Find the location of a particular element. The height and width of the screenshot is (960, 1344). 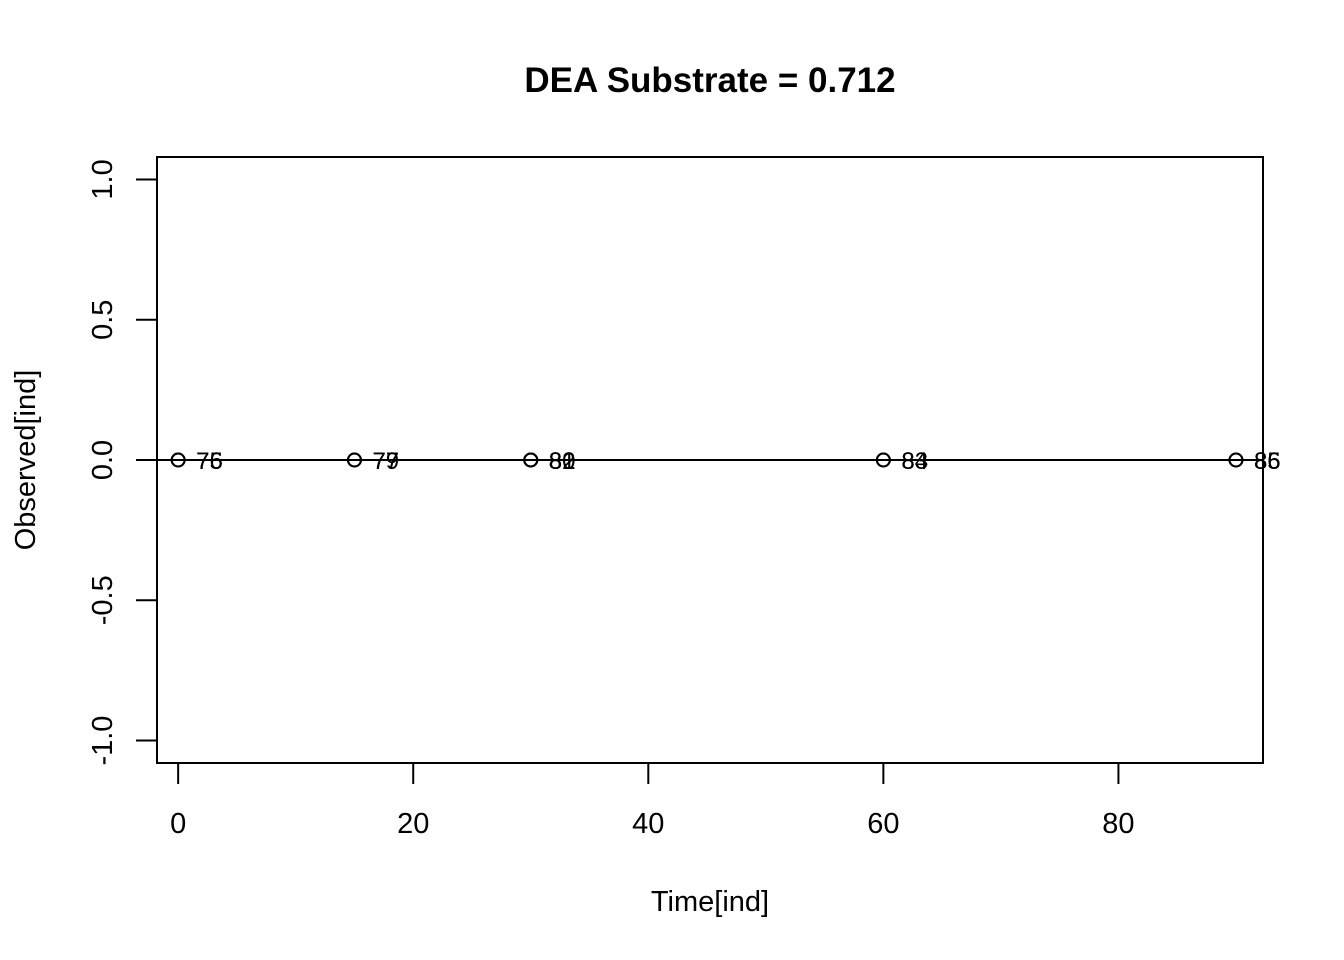

data-point-label: 85 is located at coordinates (1267, 461).